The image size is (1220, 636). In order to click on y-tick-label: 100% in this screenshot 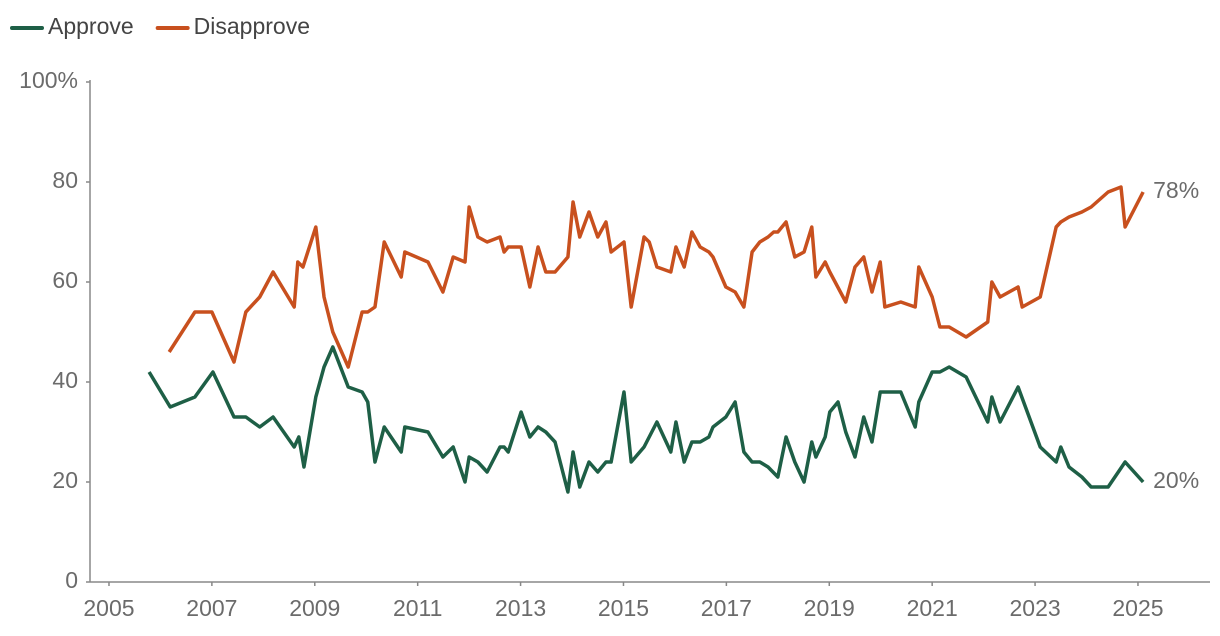, I will do `click(48, 80)`.